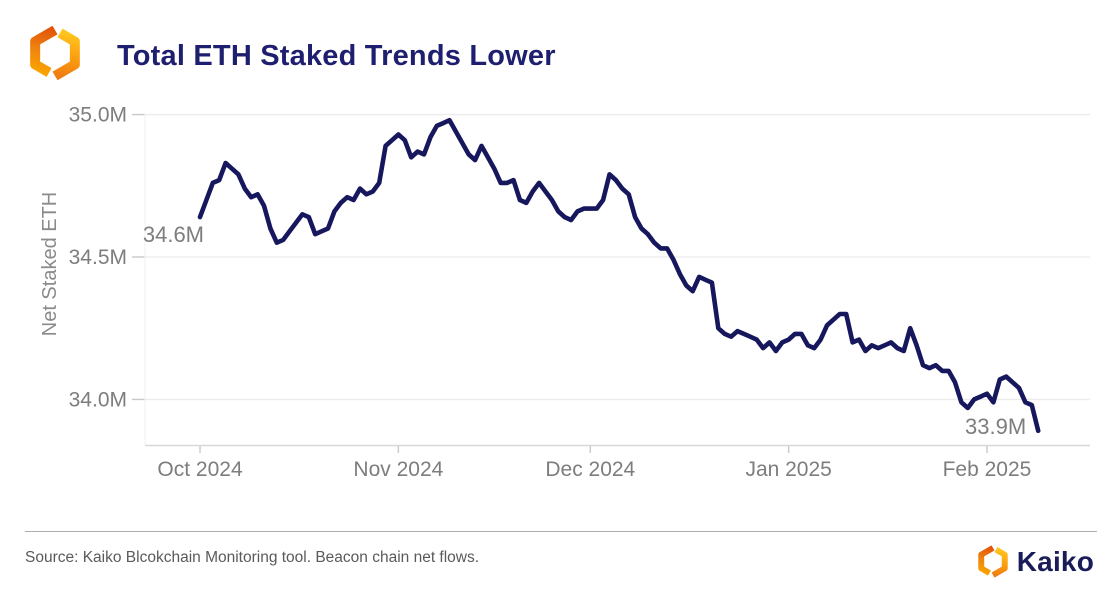 The image size is (1120, 595). I want to click on brand-wordmark: Kaiko, so click(1055, 561).